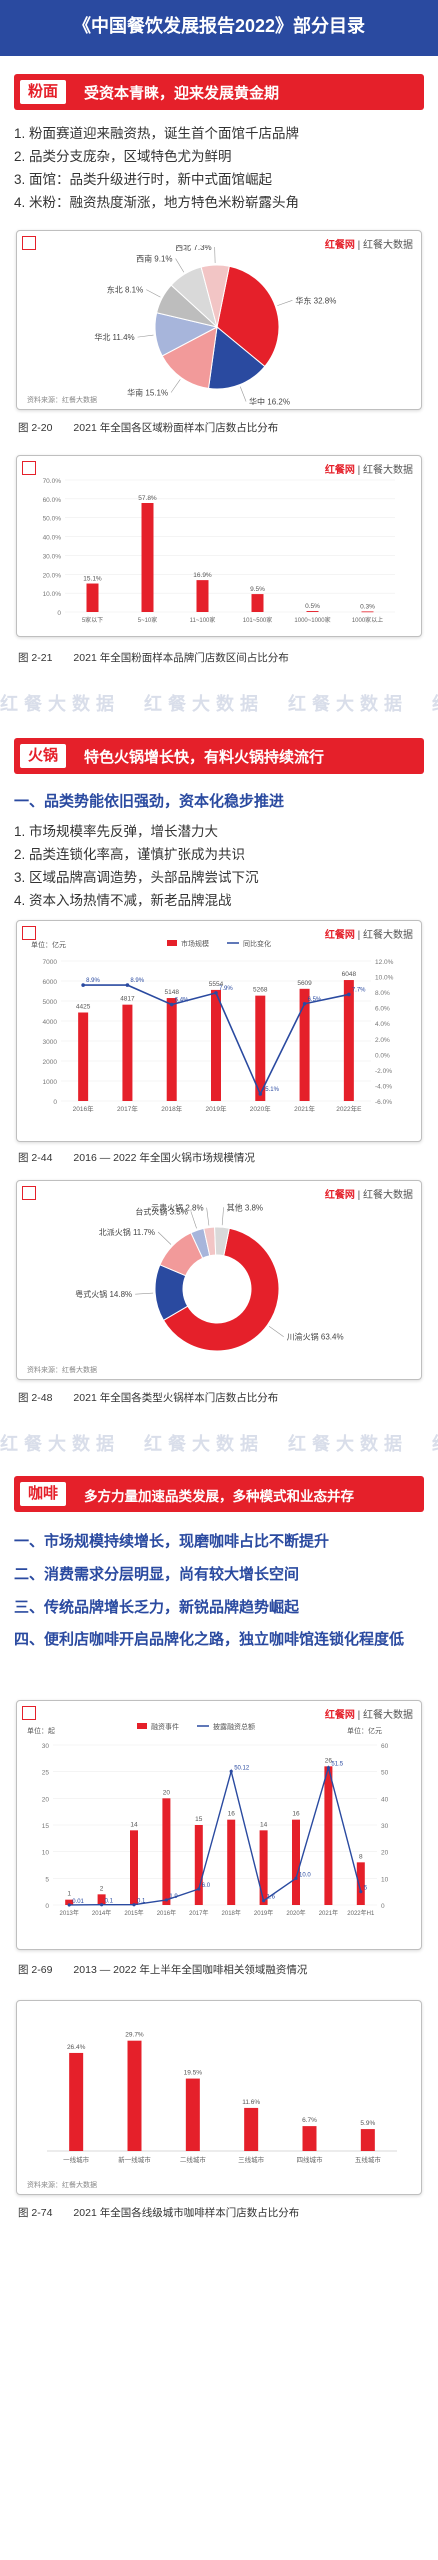  Describe the element at coordinates (269, 401) in the screenshot. I see `slice-label: 华中 16.2%` at that location.